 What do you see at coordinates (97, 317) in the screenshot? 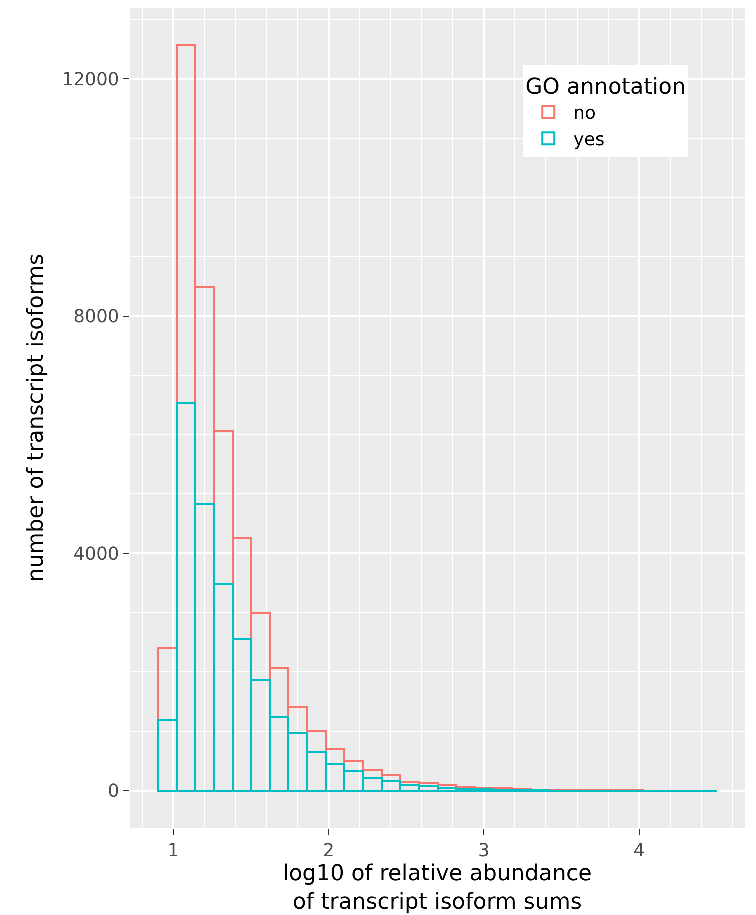
I see `y-tick-label: 8000` at bounding box center [97, 317].